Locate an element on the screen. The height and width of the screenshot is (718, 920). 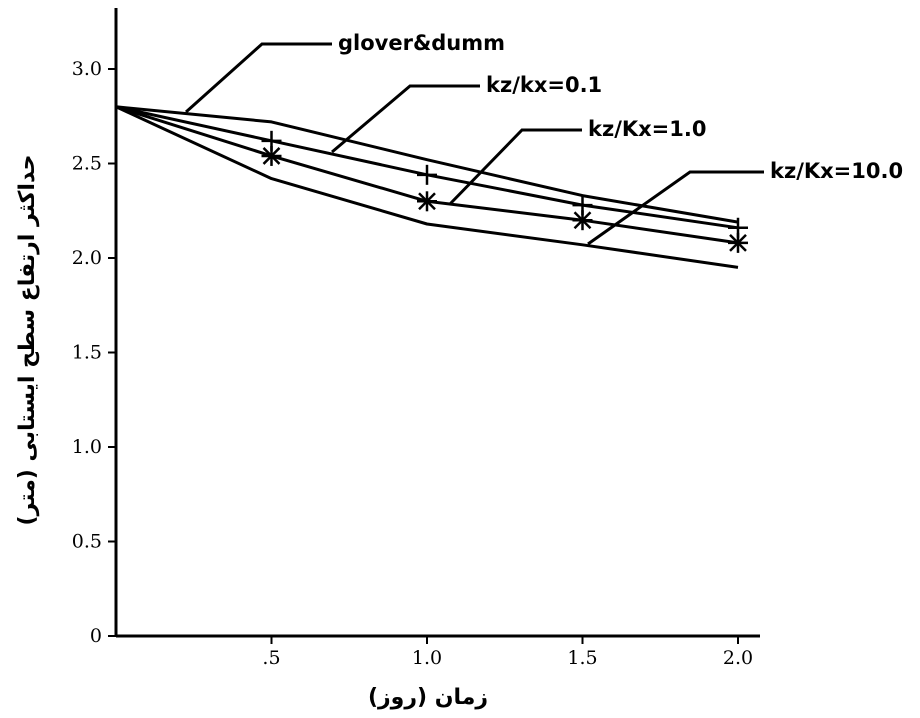
y-tick-label: 1.5 is located at coordinates (87, 353).